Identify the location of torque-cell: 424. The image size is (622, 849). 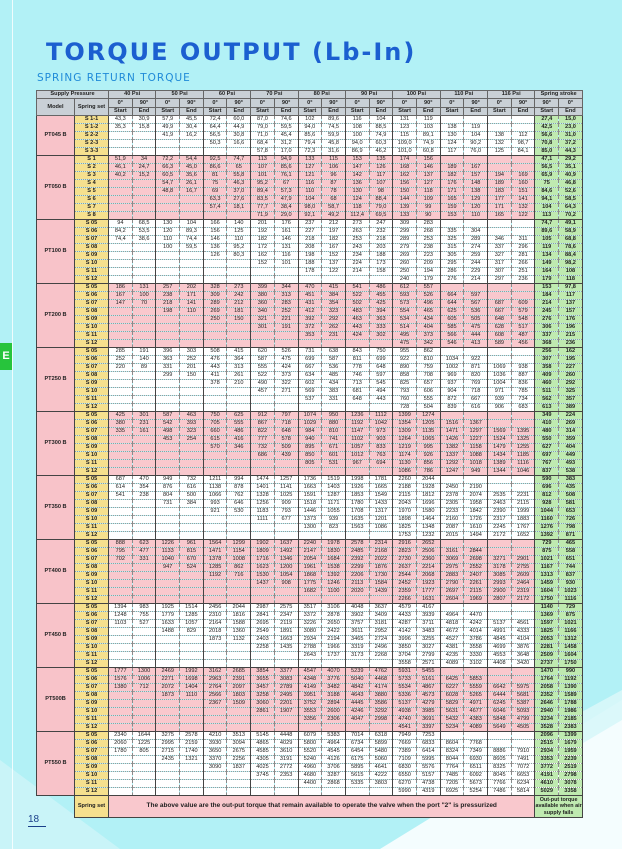
(357, 335).